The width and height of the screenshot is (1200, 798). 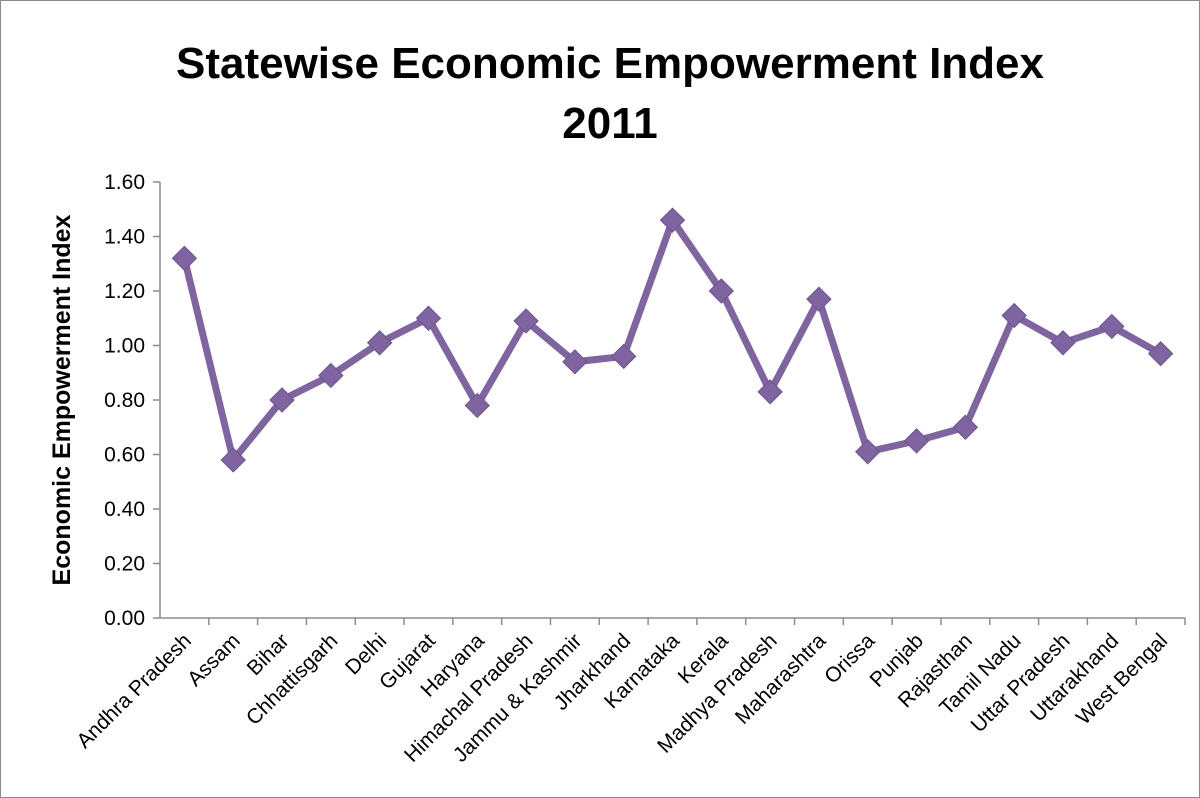 I want to click on y-tick-label: 0.60, so click(x=124, y=455).